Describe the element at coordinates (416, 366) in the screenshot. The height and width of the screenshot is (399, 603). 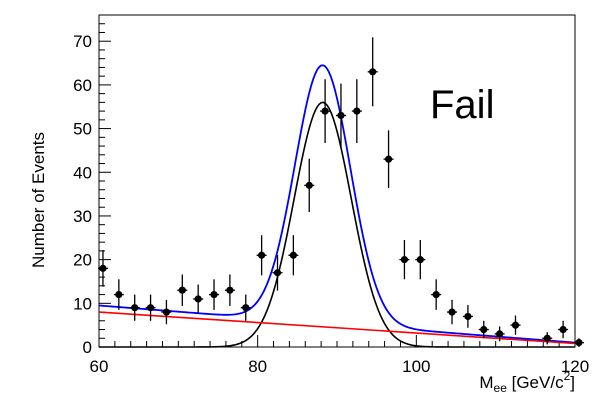
I see `x-tick-label: 100` at that location.